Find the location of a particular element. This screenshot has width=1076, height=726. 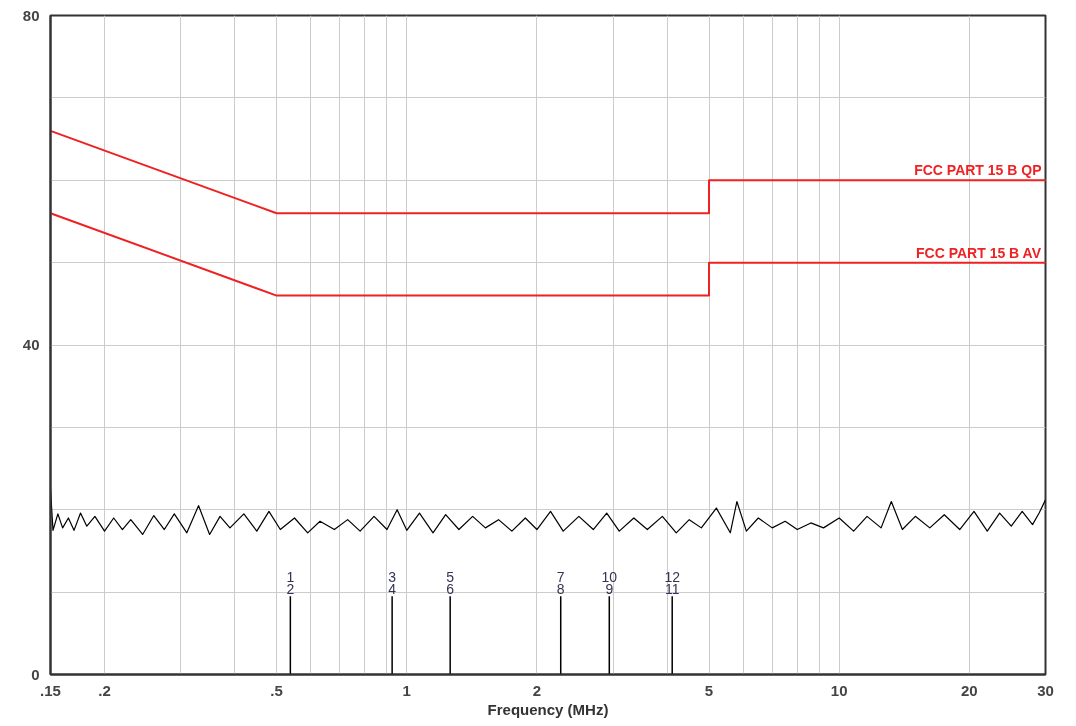

series-label: FCC PART 15 B AV is located at coordinates (979, 252).